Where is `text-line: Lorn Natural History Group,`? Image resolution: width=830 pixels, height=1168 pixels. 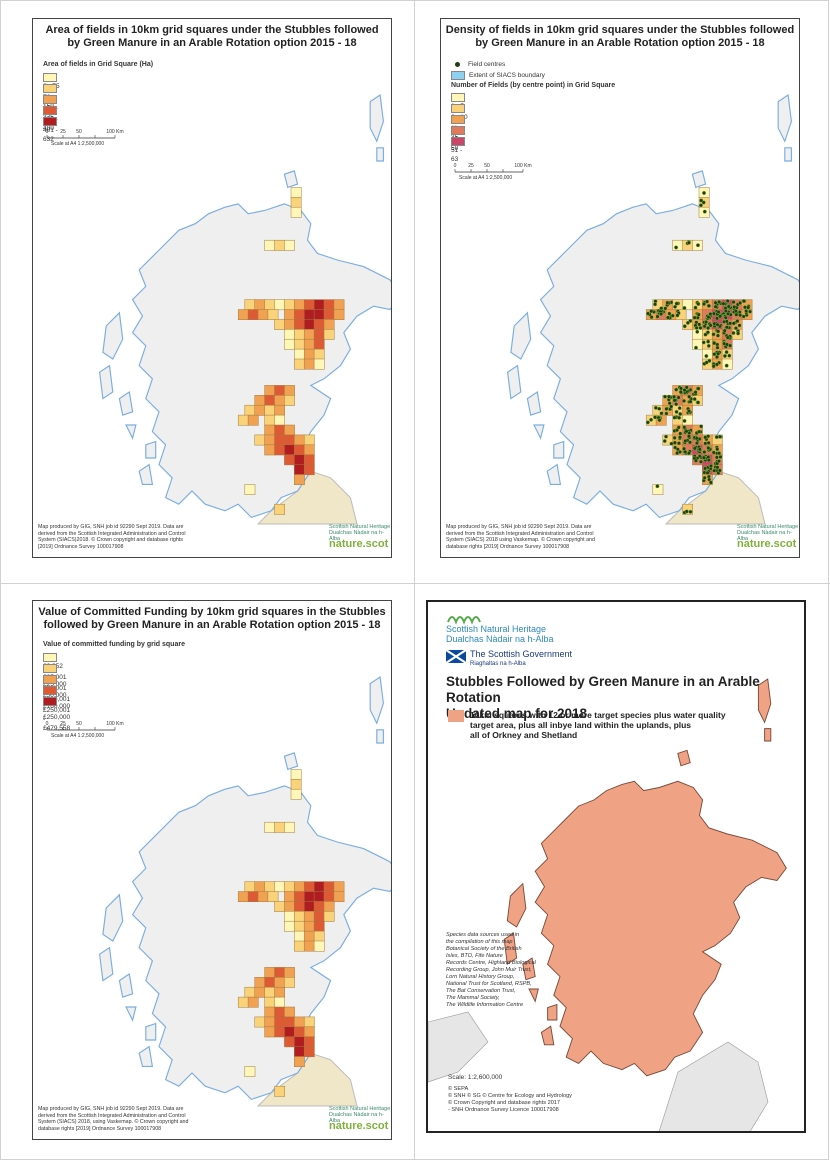
text-line: Lorn Natural History Group, is located at coordinates (480, 977).